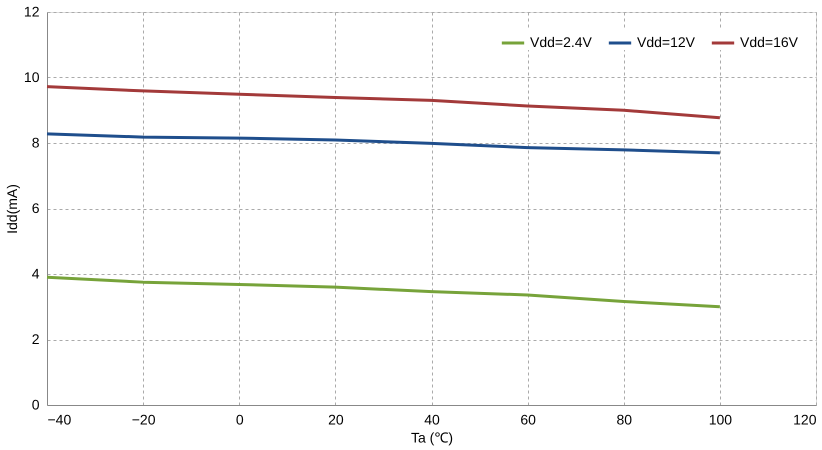  What do you see at coordinates (32, 77) in the screenshot?
I see `y-tick-label: 10` at bounding box center [32, 77].